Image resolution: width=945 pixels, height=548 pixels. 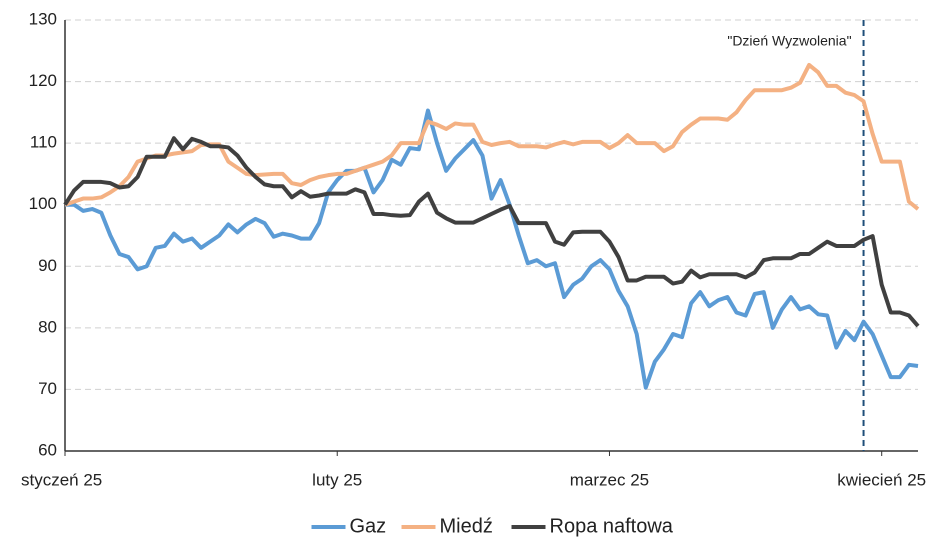 What do you see at coordinates (47, 265) in the screenshot?
I see `y-tick-label: 90` at bounding box center [47, 265].